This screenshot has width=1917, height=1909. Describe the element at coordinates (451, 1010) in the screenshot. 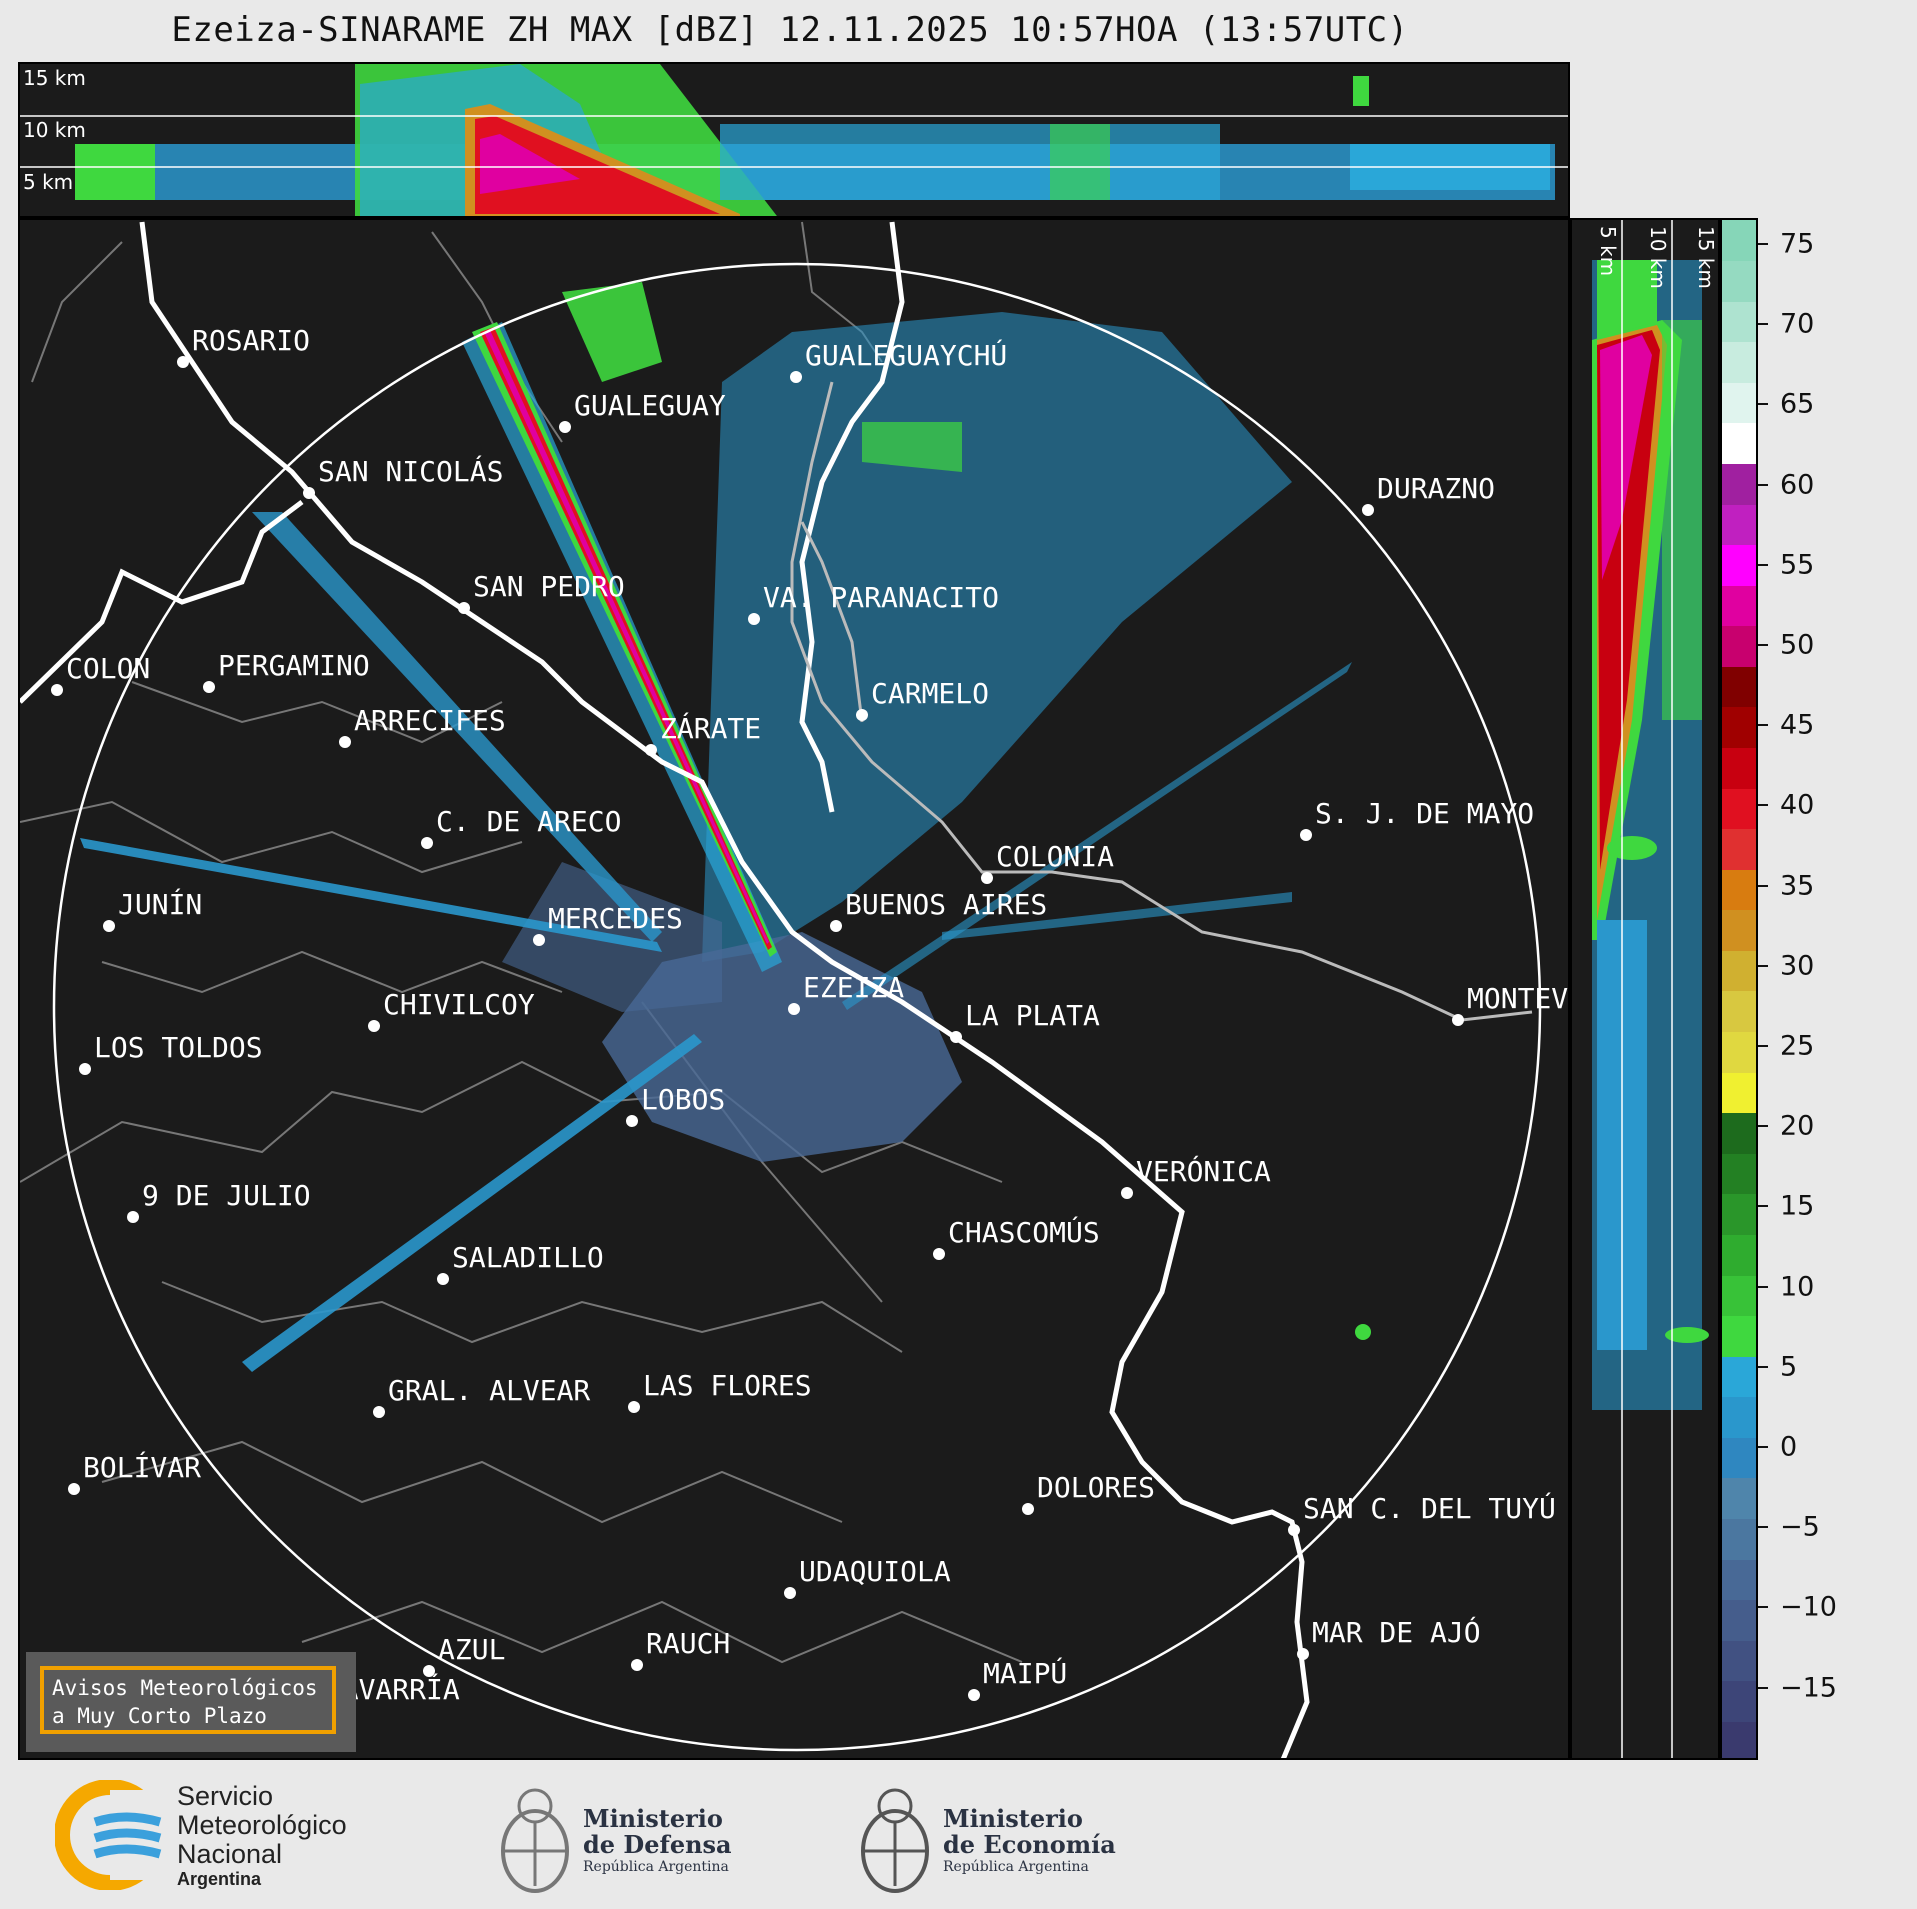

I see `city-marker: CHIVILCOY` at that location.